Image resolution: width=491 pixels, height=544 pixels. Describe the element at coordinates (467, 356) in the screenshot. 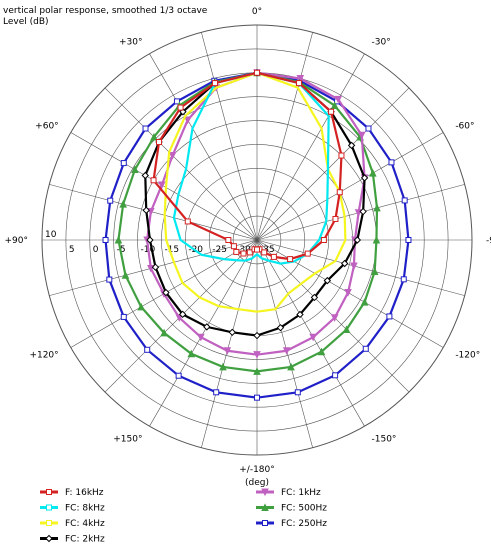

I see `theta-tick-label: -120°` at that location.